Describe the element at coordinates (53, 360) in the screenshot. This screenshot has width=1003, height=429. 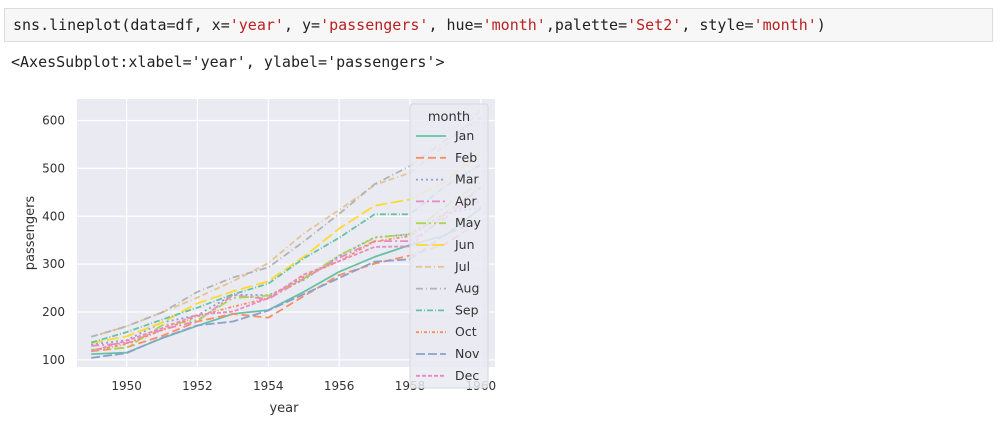
I see `y-tick-label: 100` at that location.